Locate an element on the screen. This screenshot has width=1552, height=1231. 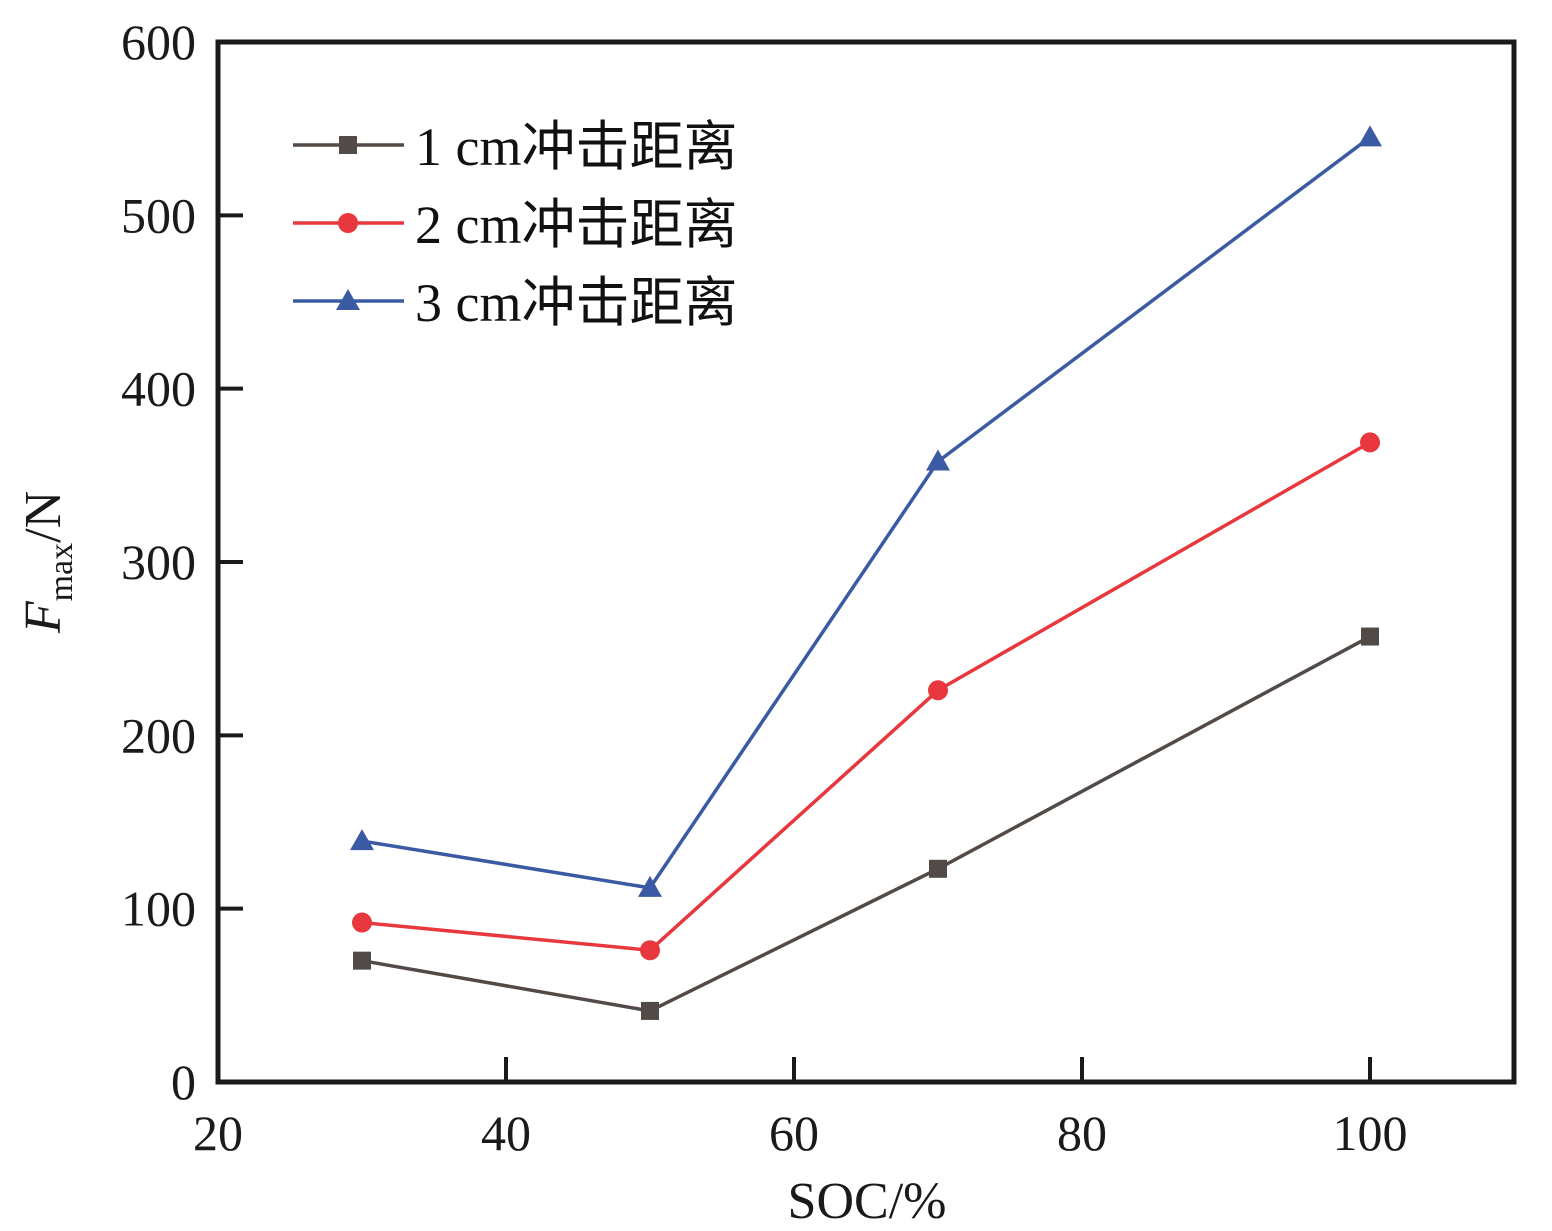
y-axis-title-subscript: max is located at coordinates (61, 572).